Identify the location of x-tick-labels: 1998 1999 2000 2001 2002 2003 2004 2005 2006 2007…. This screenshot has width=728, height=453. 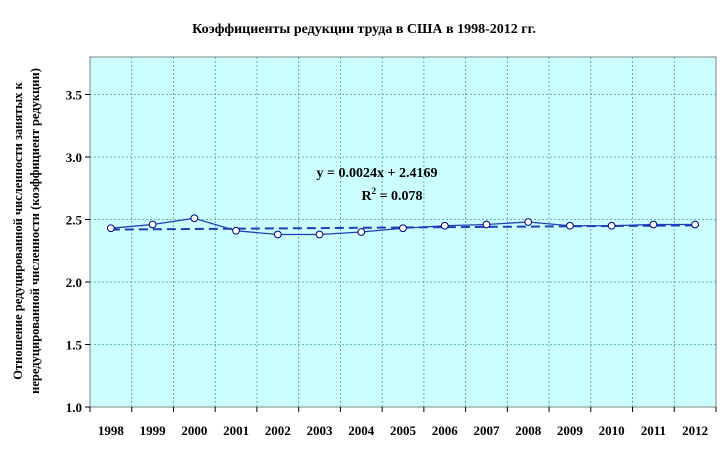
(403, 430).